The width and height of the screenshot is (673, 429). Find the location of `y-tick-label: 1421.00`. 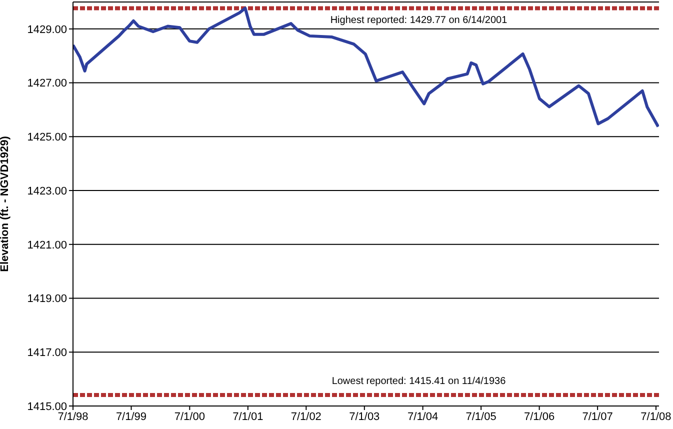

y-tick-label: 1421.00 is located at coordinates (47, 245).